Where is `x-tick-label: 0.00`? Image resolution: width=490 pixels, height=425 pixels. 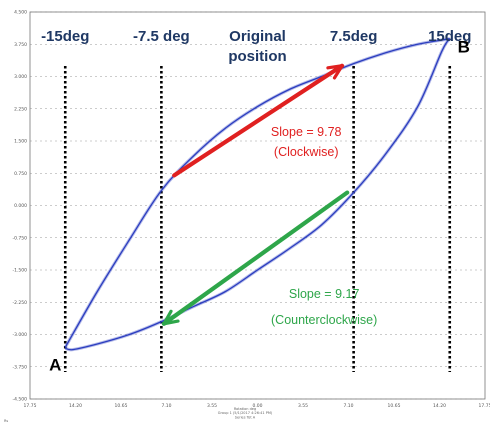
x-tick-label: 0.00 is located at coordinates (257, 406).